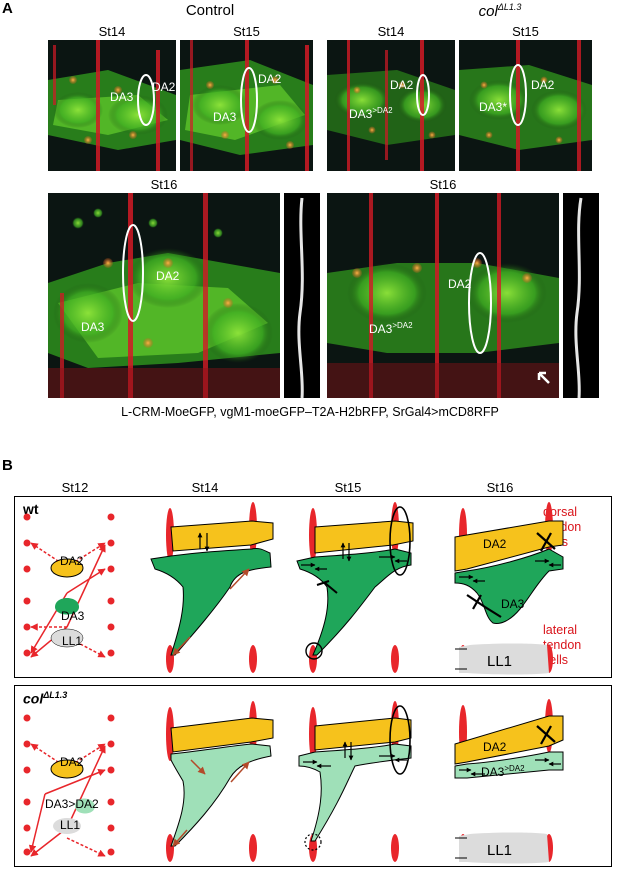 The height and width of the screenshot is (872, 617). I want to click on stage-label-st16-mutant: St16, so click(443, 184).